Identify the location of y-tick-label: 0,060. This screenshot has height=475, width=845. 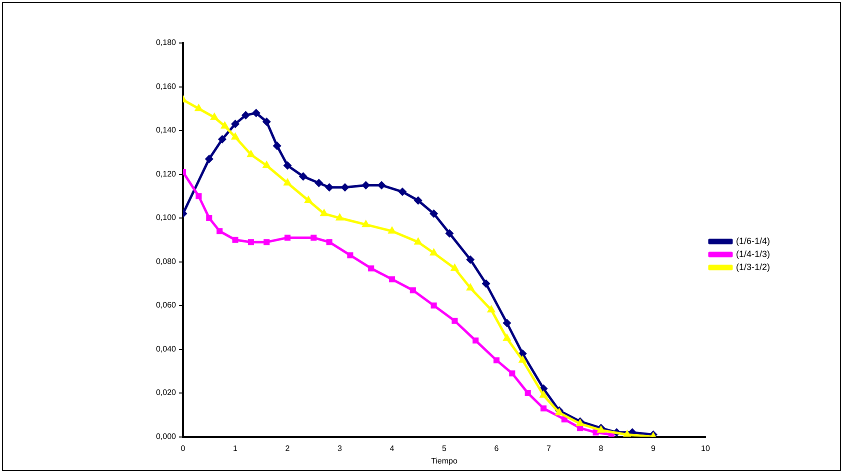
(166, 305).